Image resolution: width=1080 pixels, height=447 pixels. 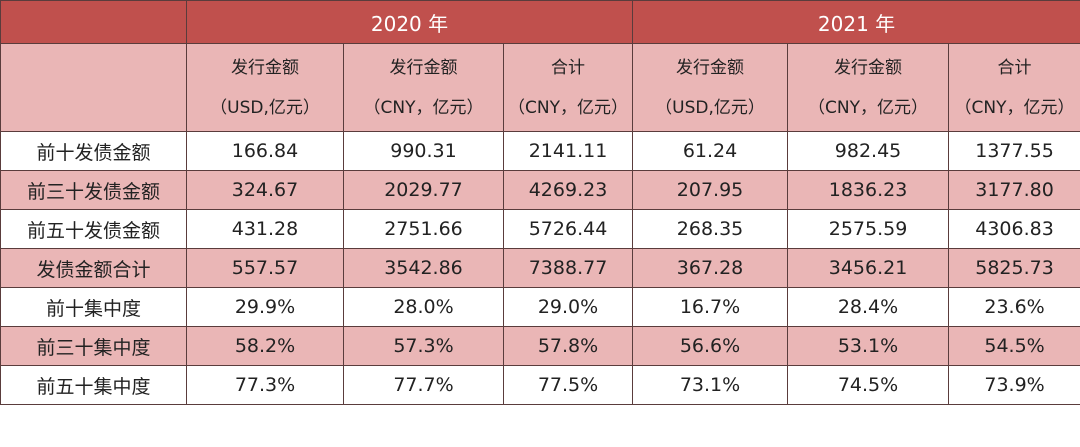 What do you see at coordinates (868, 151) in the screenshot?
I see `table-cell: 982.45` at bounding box center [868, 151].